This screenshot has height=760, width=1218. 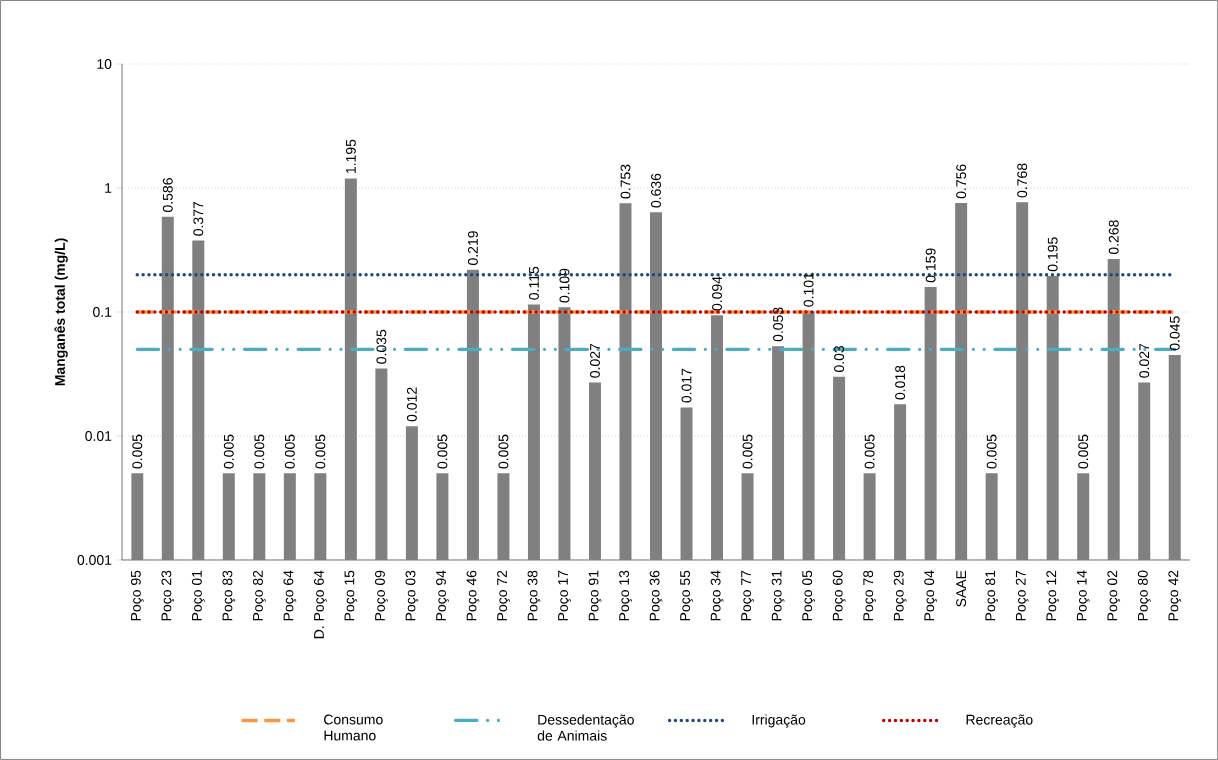 What do you see at coordinates (869, 595) in the screenshot?
I see `x-tick-label: Poço 78` at bounding box center [869, 595].